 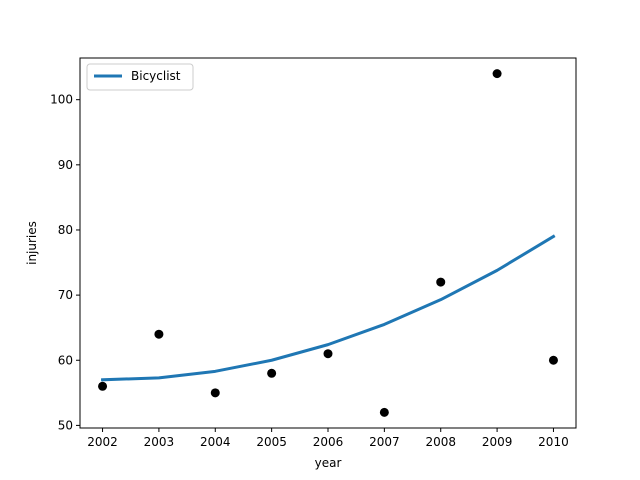 What do you see at coordinates (156, 76) in the screenshot?
I see `legend-label-bicyclist: Bicyclist` at bounding box center [156, 76].